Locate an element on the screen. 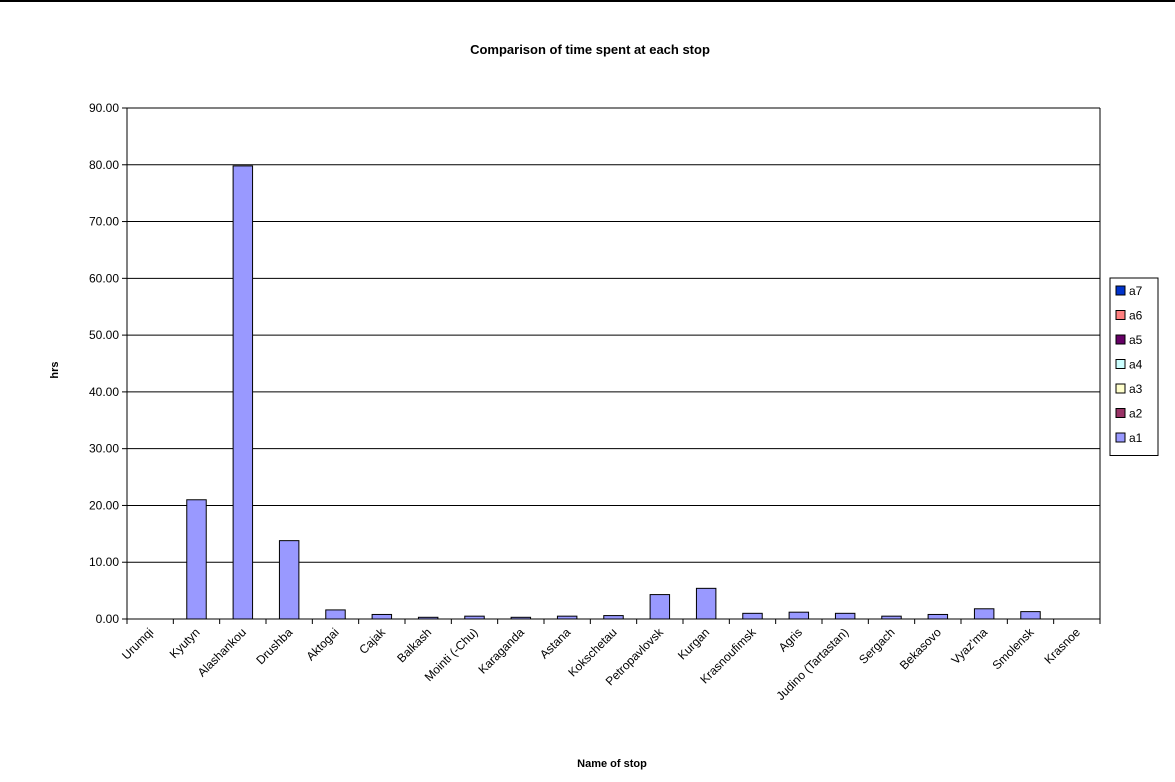  x-tick-label: Vyaz'ma is located at coordinates (969, 646).